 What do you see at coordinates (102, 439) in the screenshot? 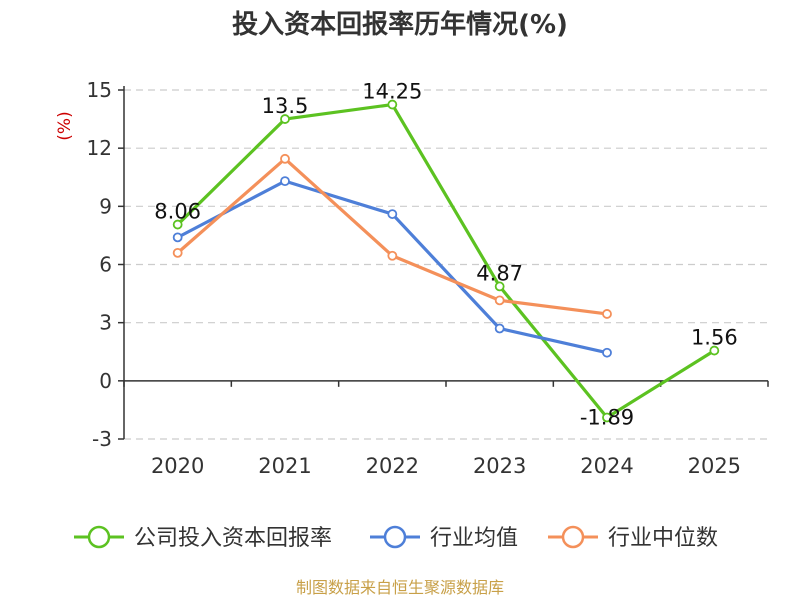
I see `y-tick-label: -3` at bounding box center [102, 439].